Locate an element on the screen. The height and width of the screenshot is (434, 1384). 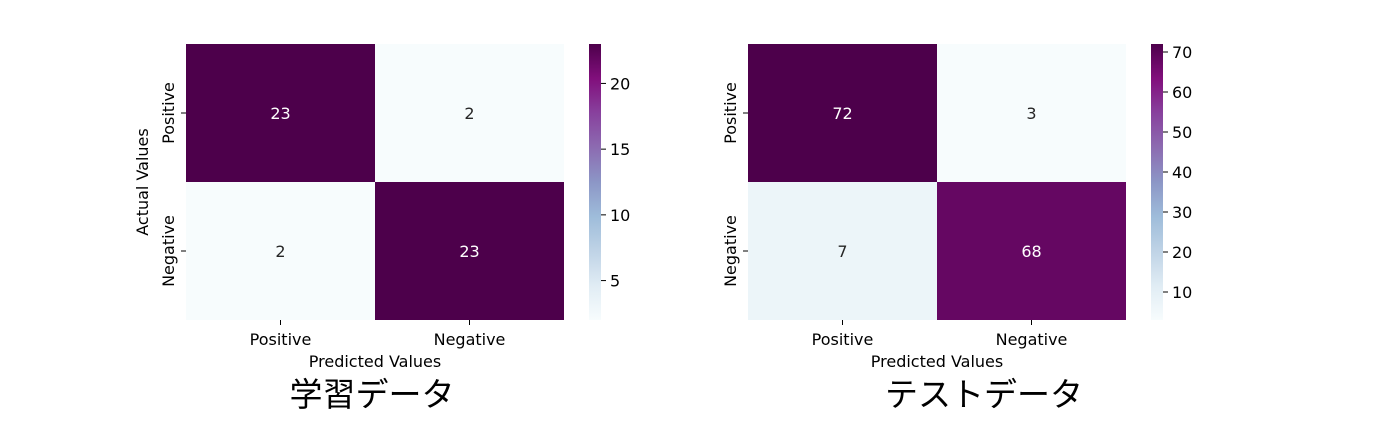
train-caption: 学習データ is located at coordinates (372, 394).